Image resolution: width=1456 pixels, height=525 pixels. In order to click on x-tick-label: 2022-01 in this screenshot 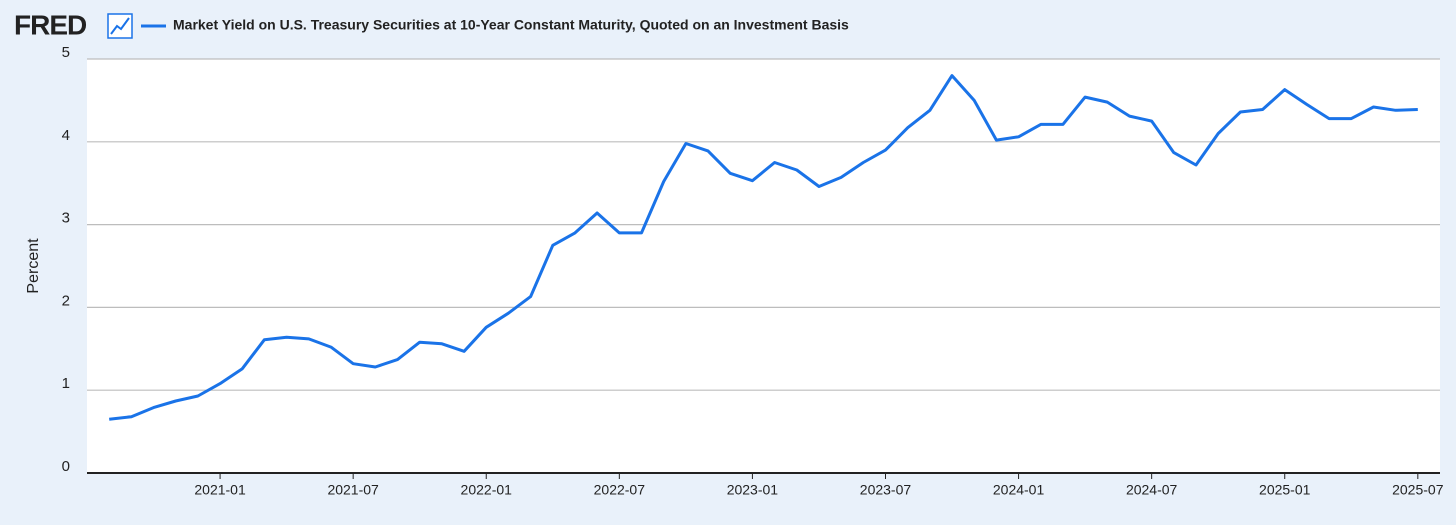, I will do `click(487, 490)`.